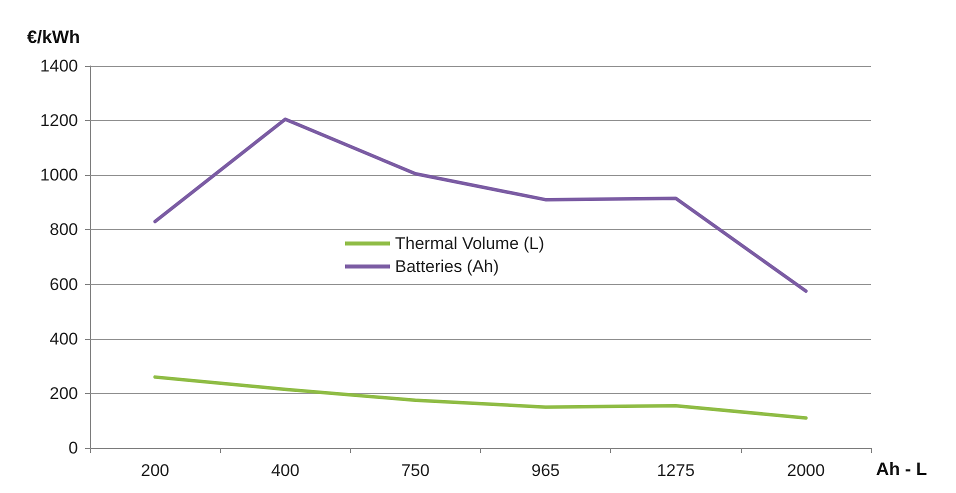  What do you see at coordinates (545, 470) in the screenshot?
I see `x-tick-label: 965` at bounding box center [545, 470].